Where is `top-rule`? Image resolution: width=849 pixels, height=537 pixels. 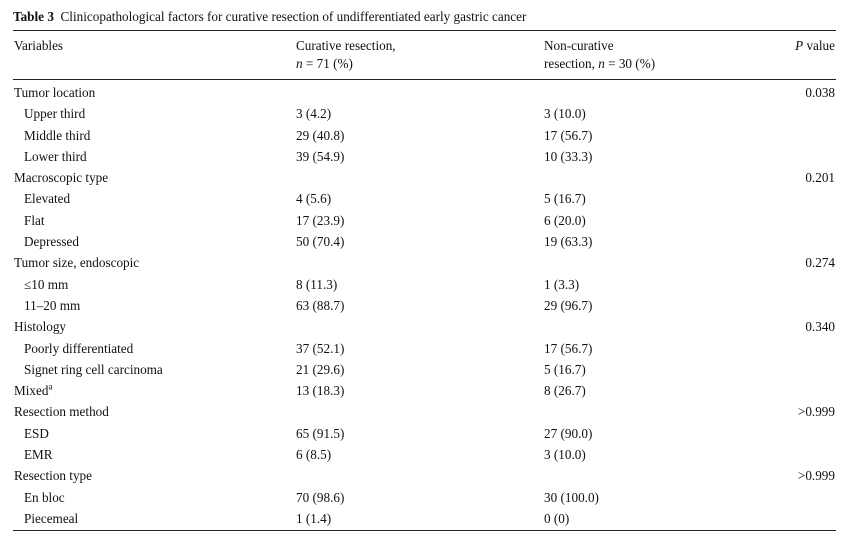 top-rule is located at coordinates (424, 30).